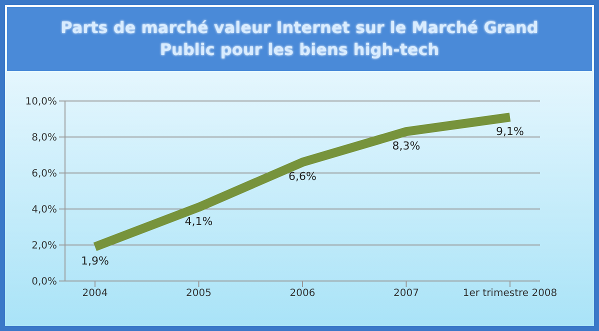 The image size is (599, 331). Describe the element at coordinates (44, 174) in the screenshot. I see `y-tick-label: 6,0%` at that location.